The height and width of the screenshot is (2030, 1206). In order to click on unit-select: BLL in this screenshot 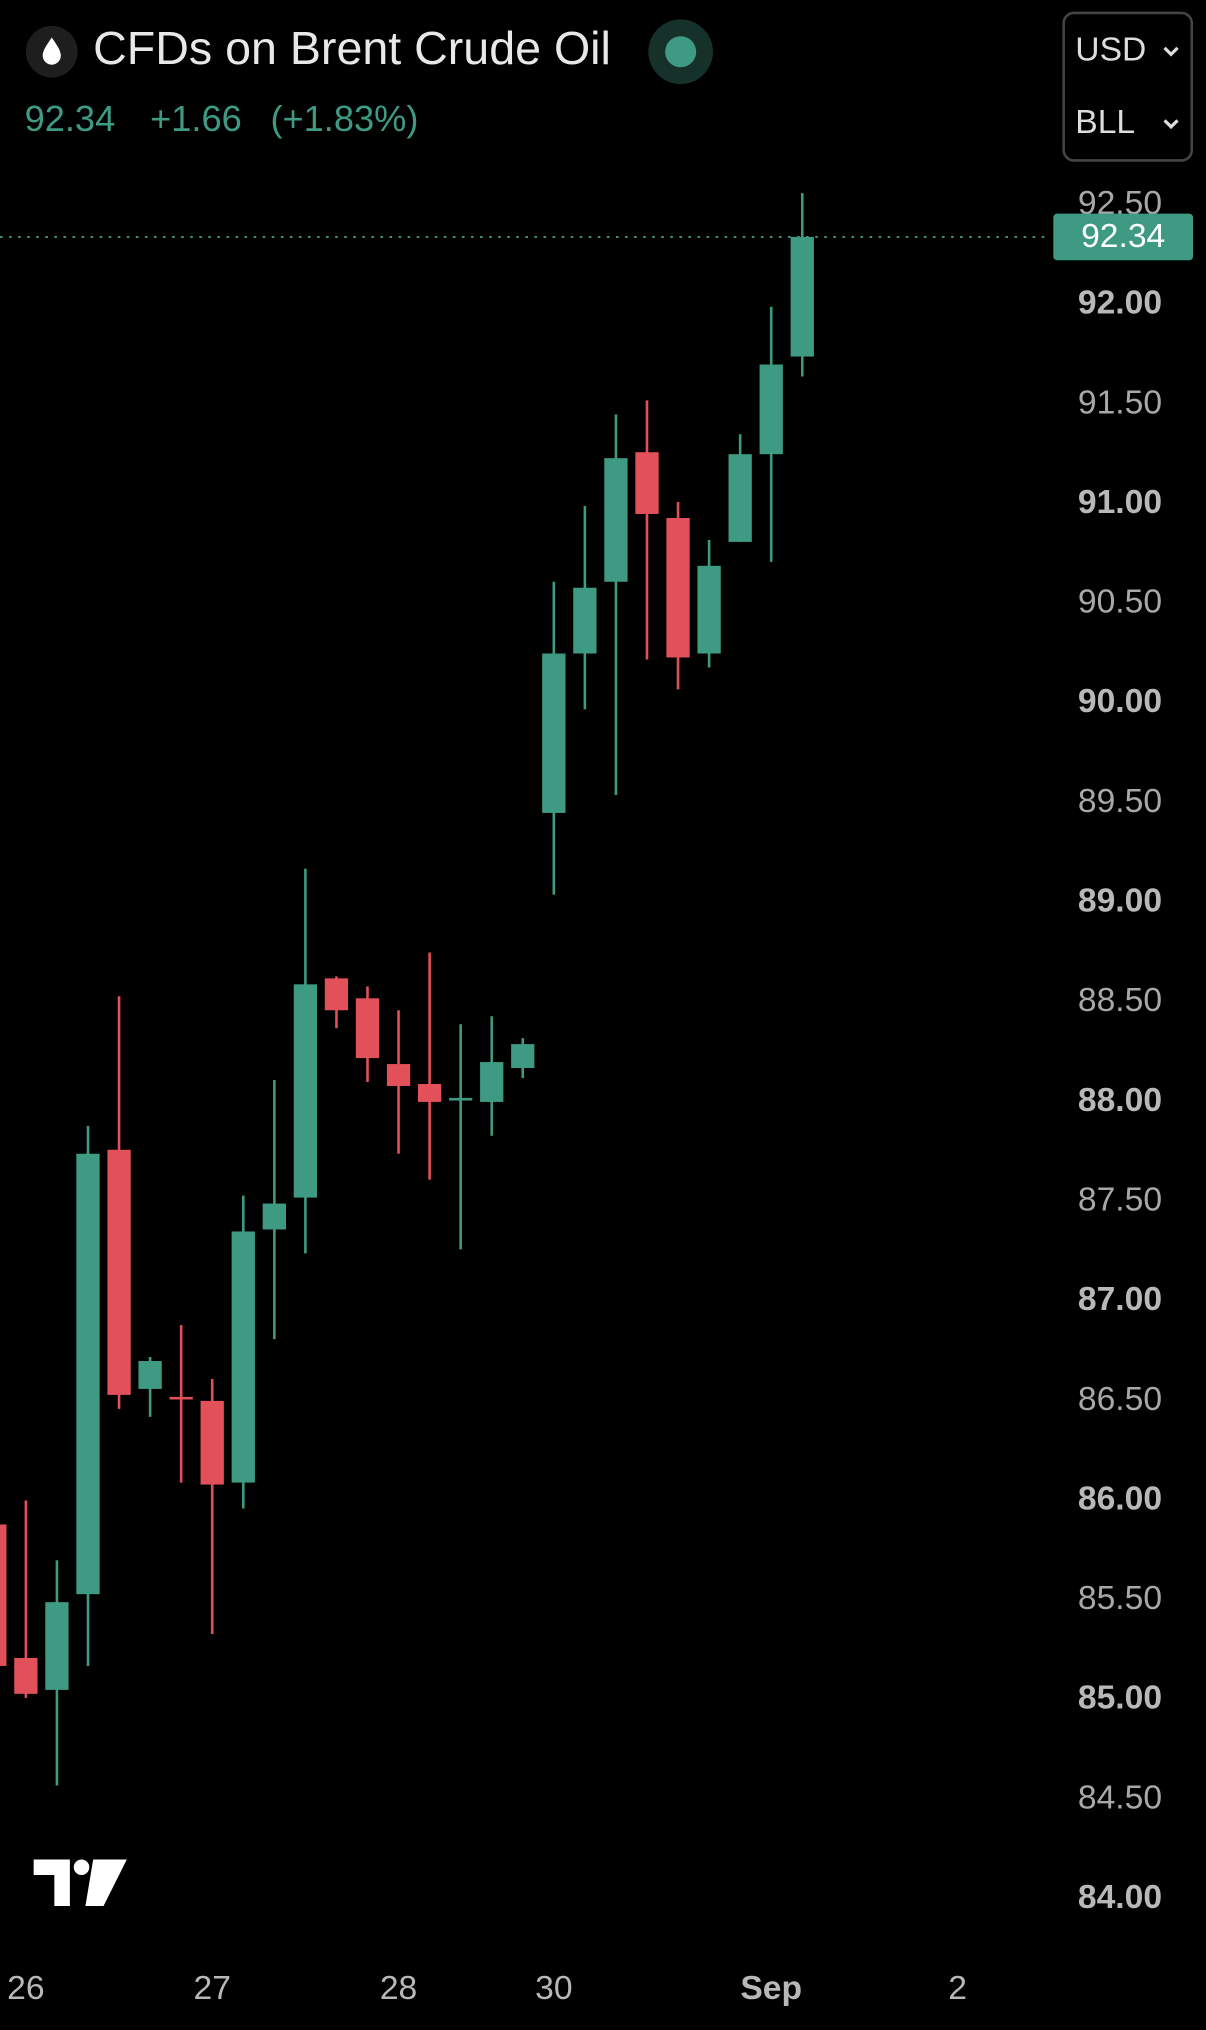, I will do `click(1127, 122)`.